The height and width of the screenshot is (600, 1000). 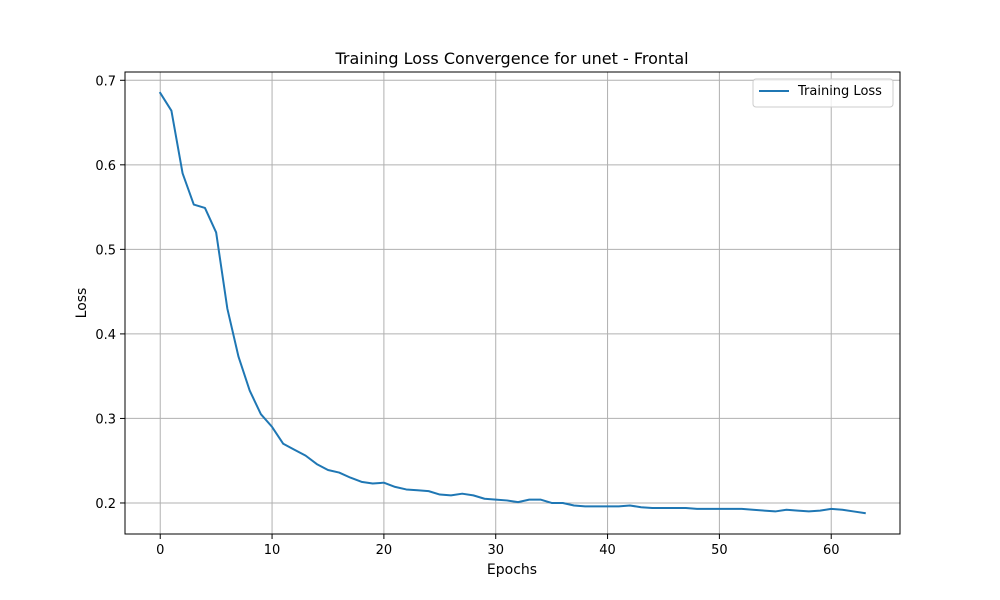 I want to click on y-tick-label: 0.3, so click(x=105, y=419).